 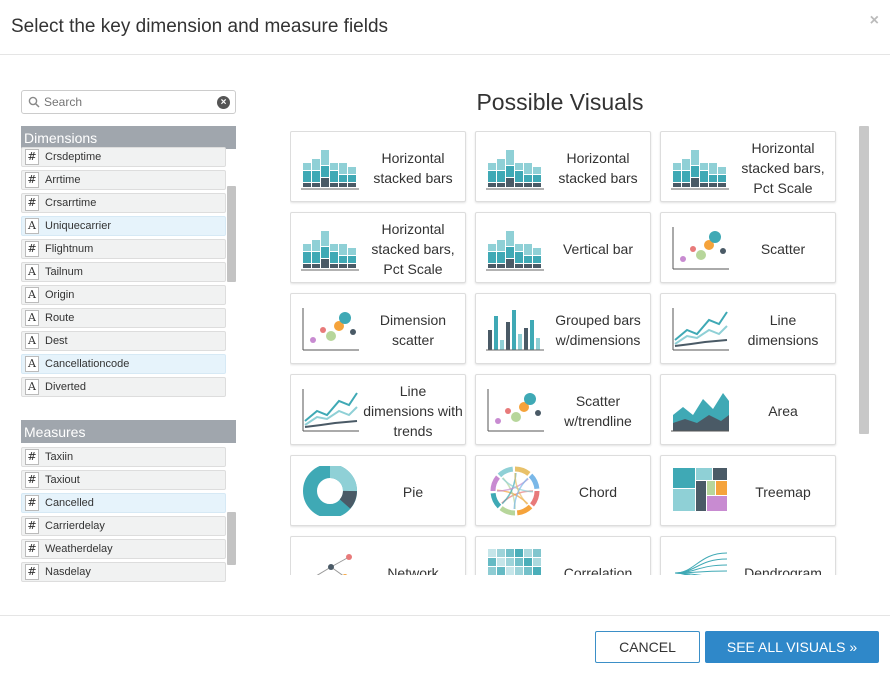 What do you see at coordinates (445, 644) in the screenshot?
I see `dialog-footer` at bounding box center [445, 644].